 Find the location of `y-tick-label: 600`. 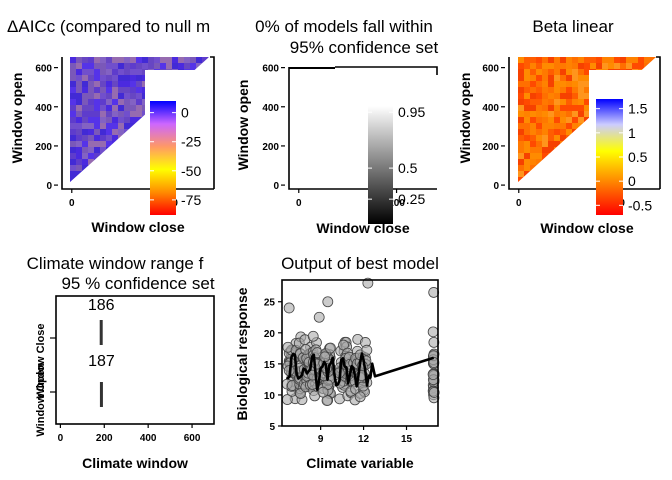

y-tick-label: 600 is located at coordinates (43, 69).